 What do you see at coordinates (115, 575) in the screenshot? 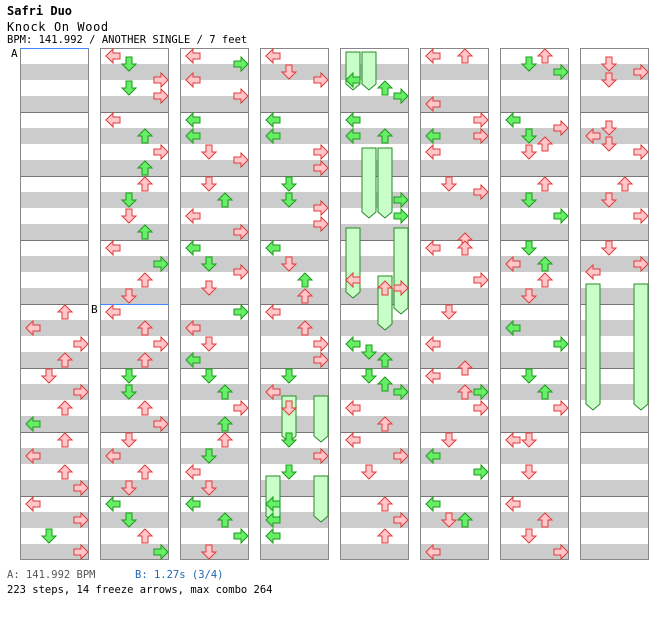
I see `bpm-legend: A: 141.992 BPM B: 1.27s (3/4)` at bounding box center [115, 575].